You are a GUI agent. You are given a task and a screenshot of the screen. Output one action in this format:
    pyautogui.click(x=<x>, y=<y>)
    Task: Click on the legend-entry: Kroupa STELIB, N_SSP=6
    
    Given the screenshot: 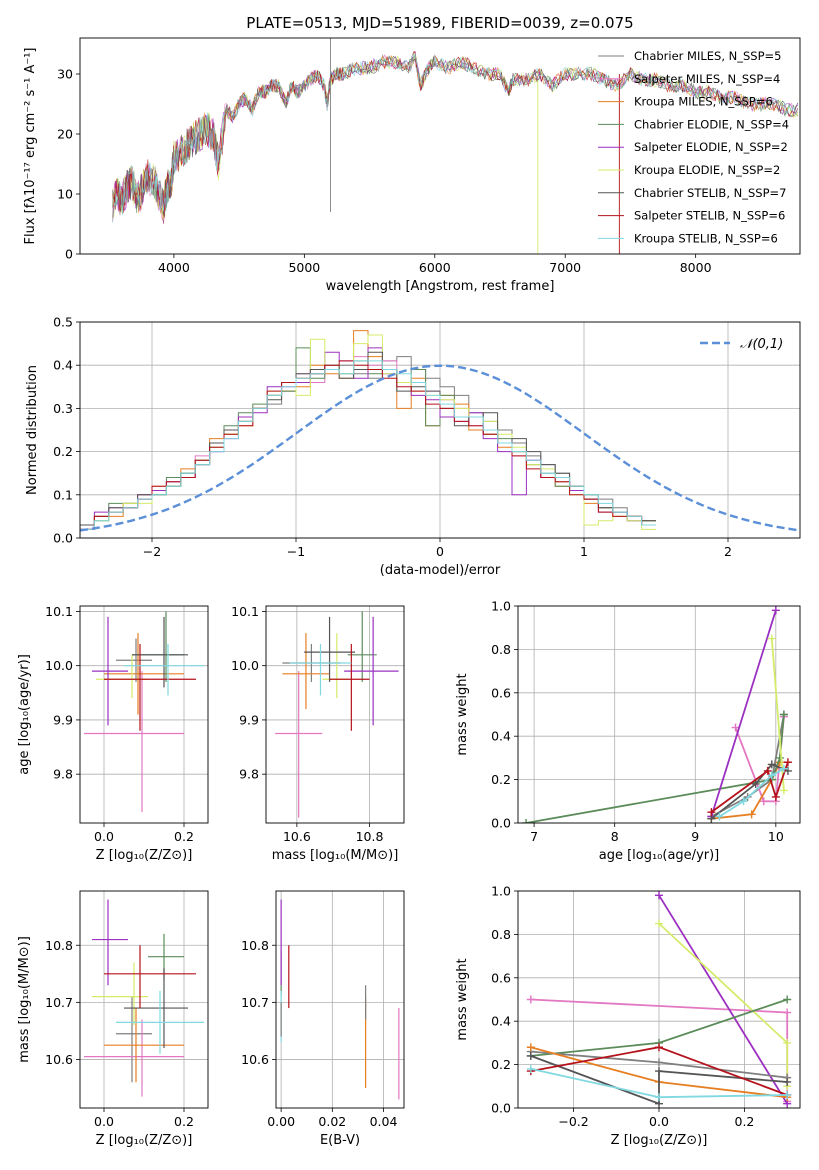 What is the action you would take?
    pyautogui.click(x=706, y=238)
    